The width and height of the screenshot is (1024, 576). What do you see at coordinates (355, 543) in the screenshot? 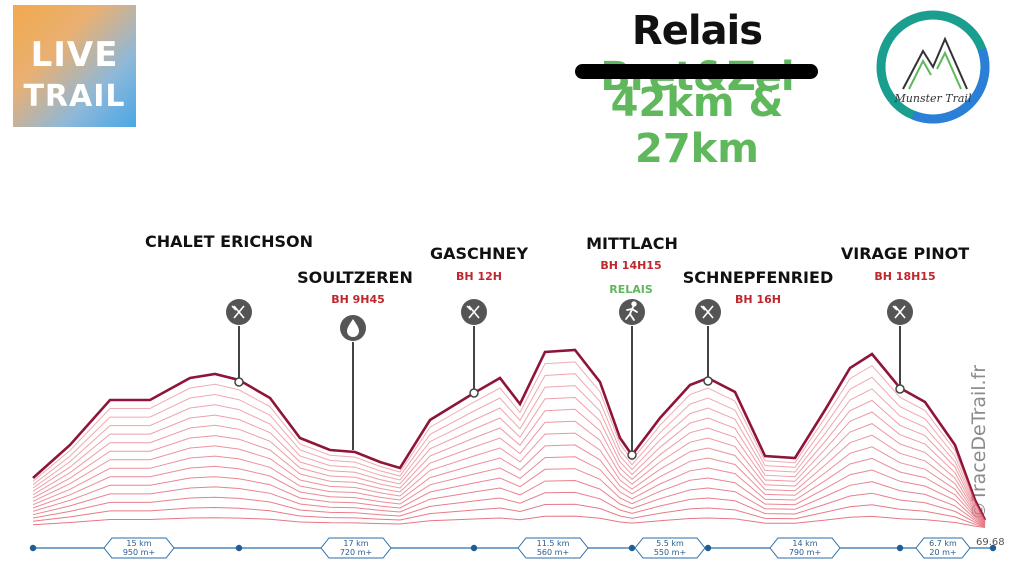
I see `svg-text: 17 km` at bounding box center [355, 543].